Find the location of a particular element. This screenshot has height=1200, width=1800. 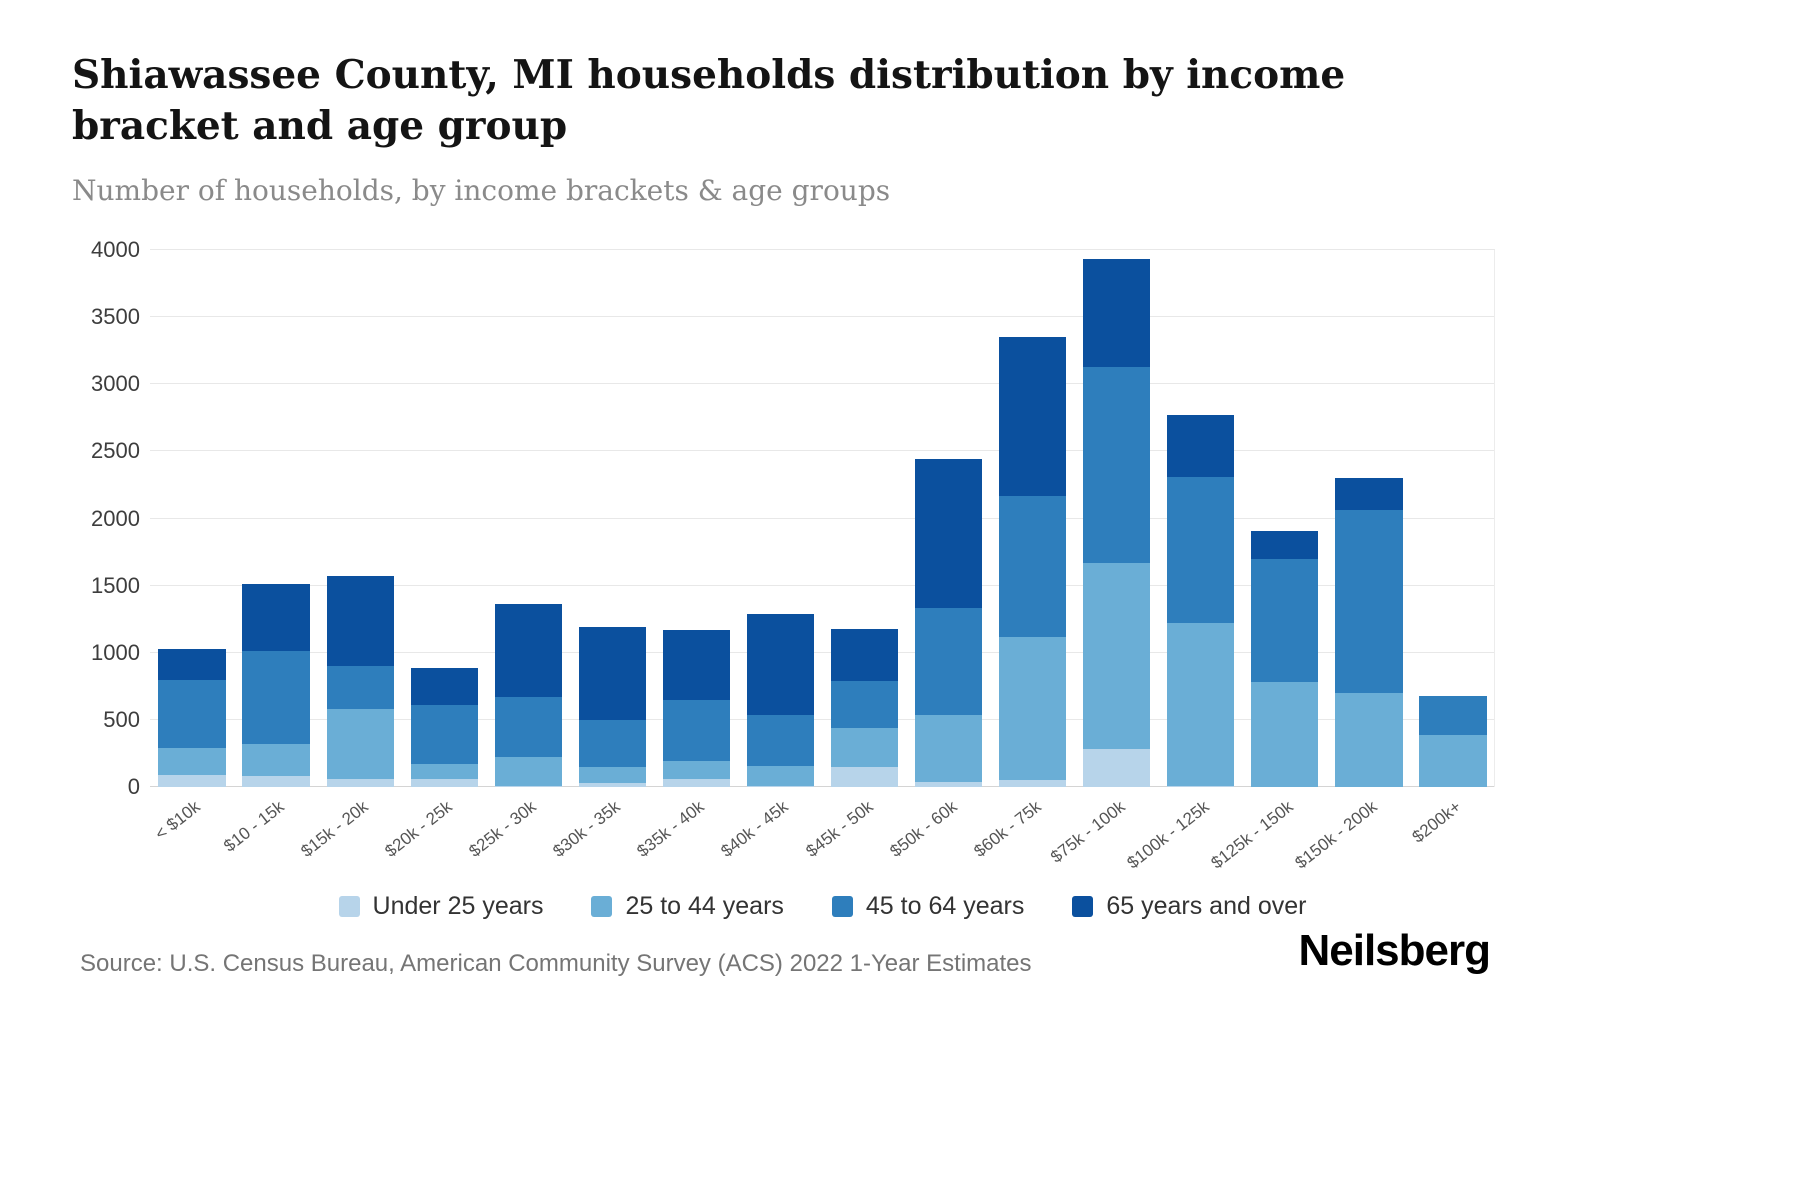

stacked-bar-60k-75k is located at coordinates (1033, 518).